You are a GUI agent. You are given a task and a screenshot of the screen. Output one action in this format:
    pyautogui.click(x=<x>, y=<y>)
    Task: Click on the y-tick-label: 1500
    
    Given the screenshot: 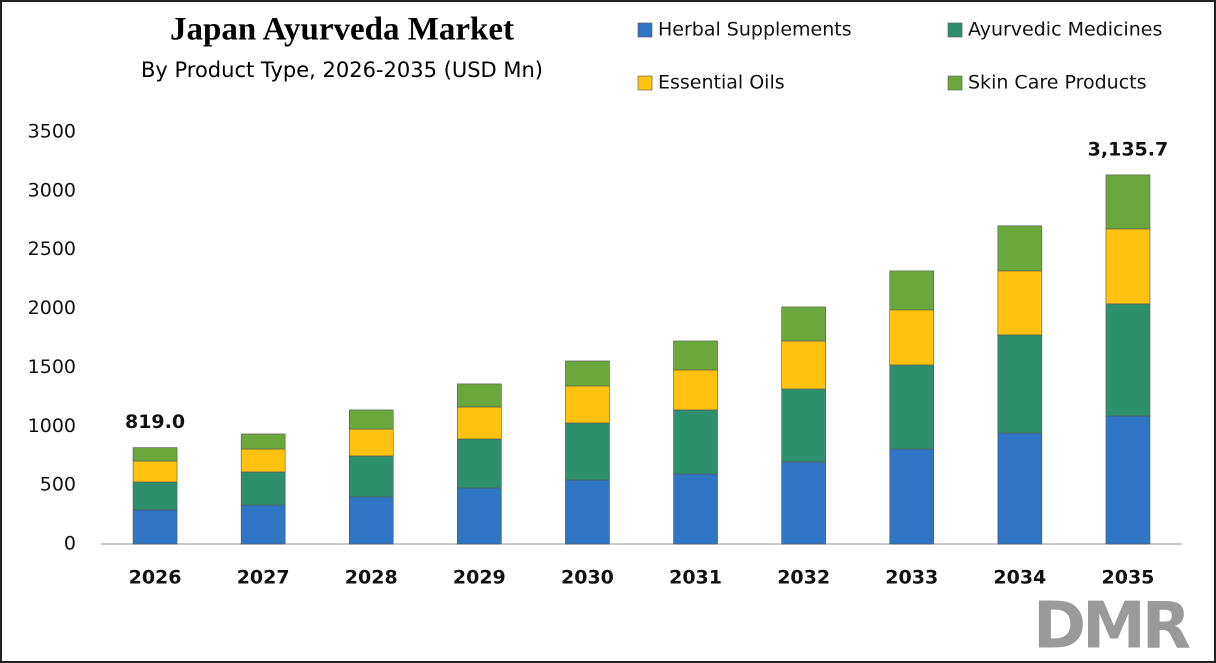 What is the action you would take?
    pyautogui.click(x=52, y=367)
    